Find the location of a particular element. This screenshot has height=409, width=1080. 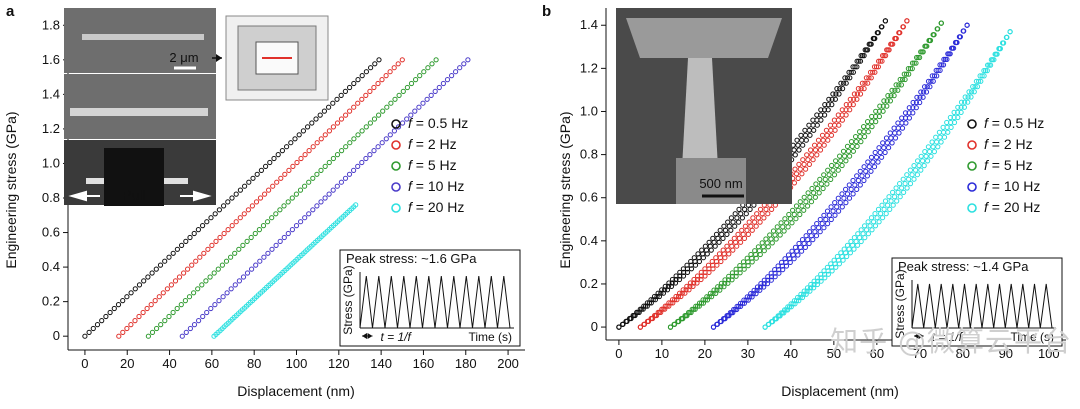

legend-marker is located at coordinates (972, 208).